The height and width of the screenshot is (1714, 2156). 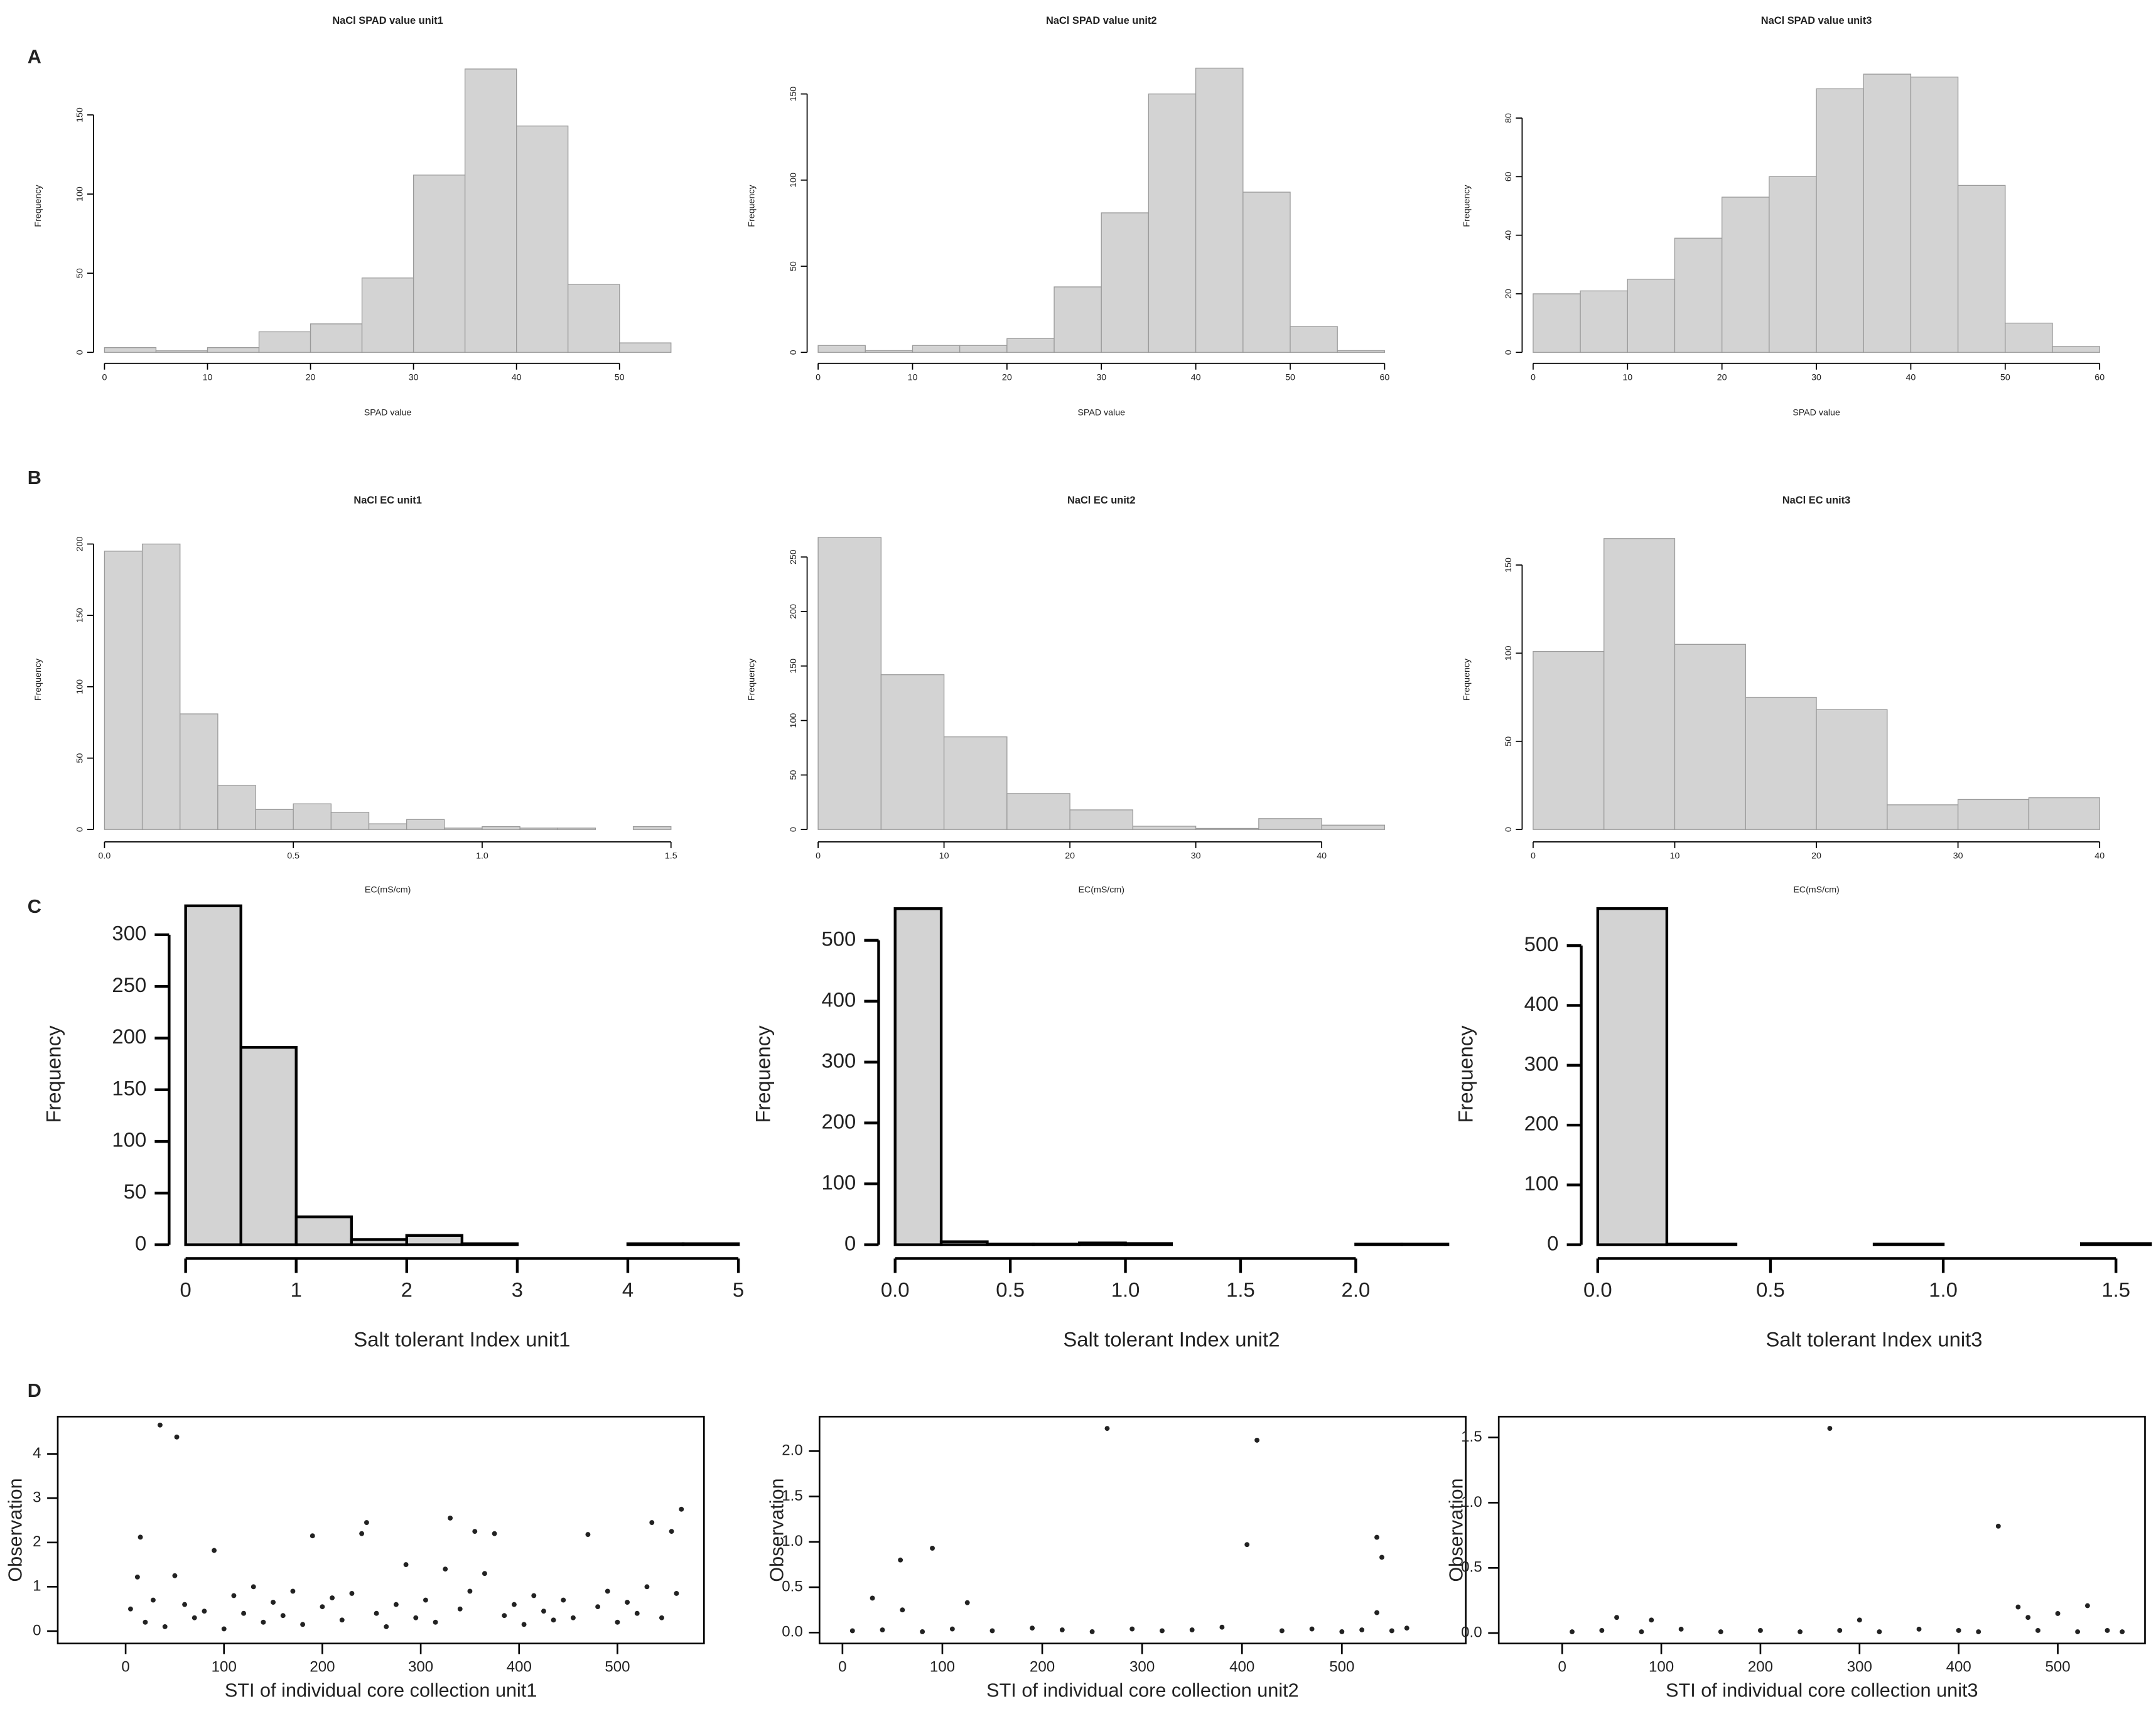 I want to click on x-axis-label: SPAD value, so click(x=1816, y=412).